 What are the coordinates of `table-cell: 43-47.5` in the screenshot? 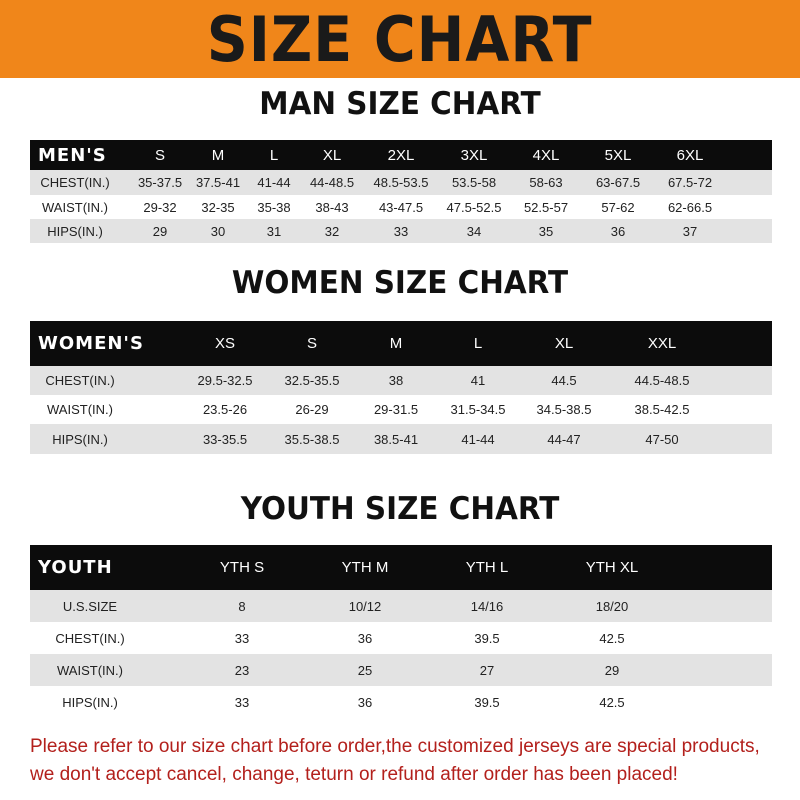 It's located at (401, 207).